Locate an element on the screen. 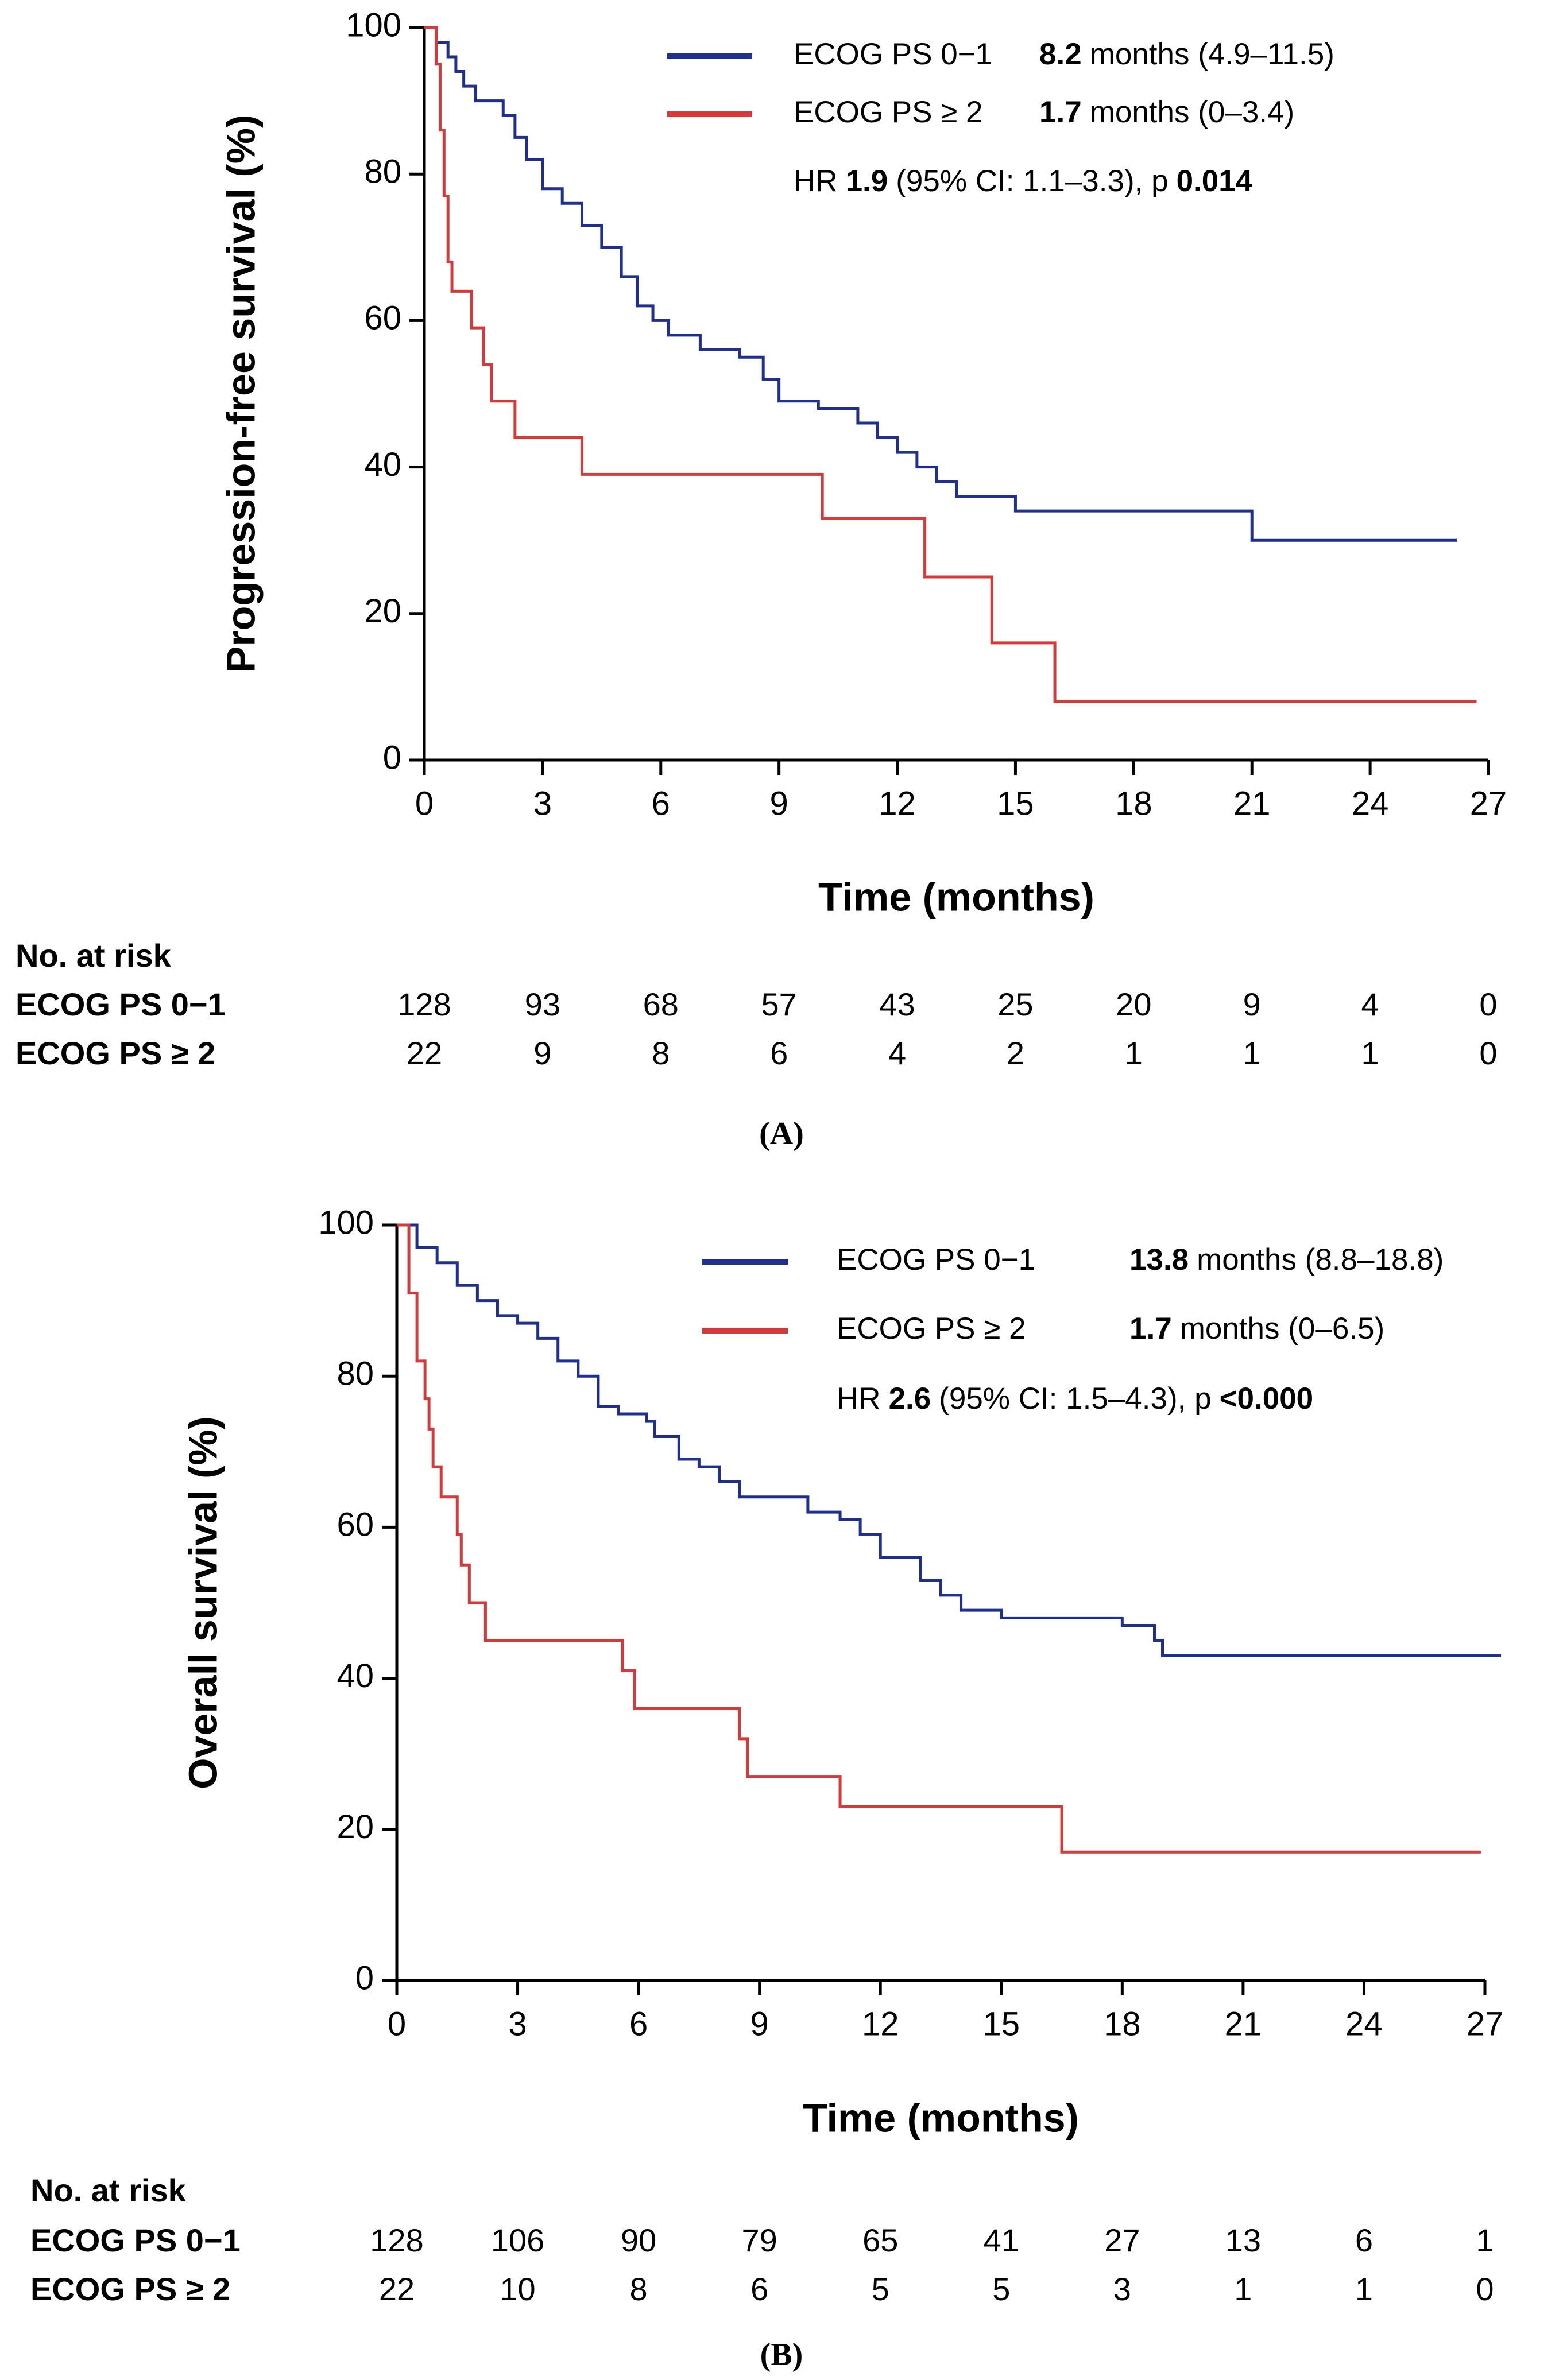 This screenshot has width=1563, height=2380. legend-median: 1.7 months (0–3.4) is located at coordinates (1166, 112).